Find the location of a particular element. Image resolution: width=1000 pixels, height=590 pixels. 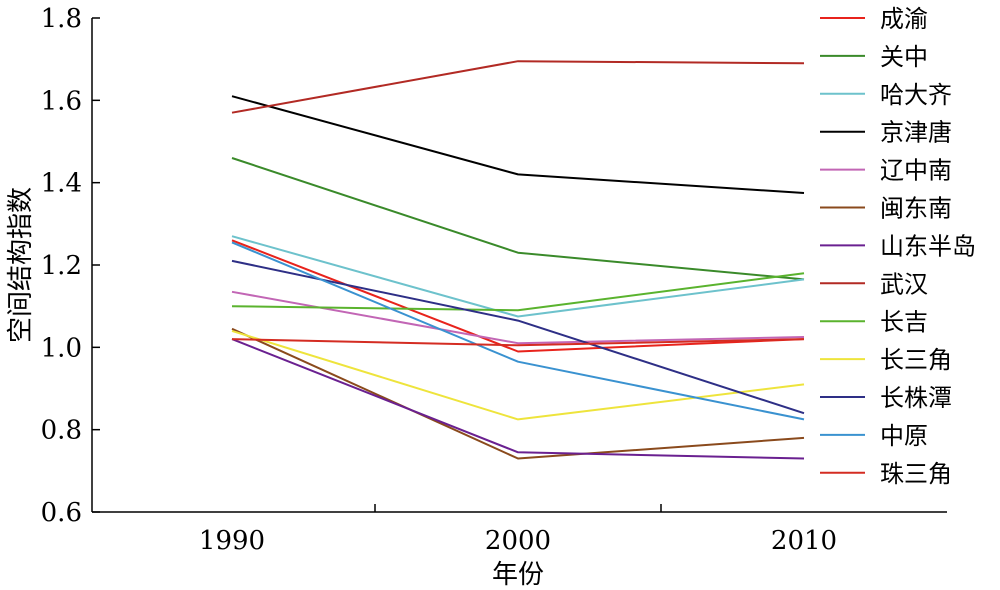

y-tick-label: 1.4 is located at coordinates (61, 184).